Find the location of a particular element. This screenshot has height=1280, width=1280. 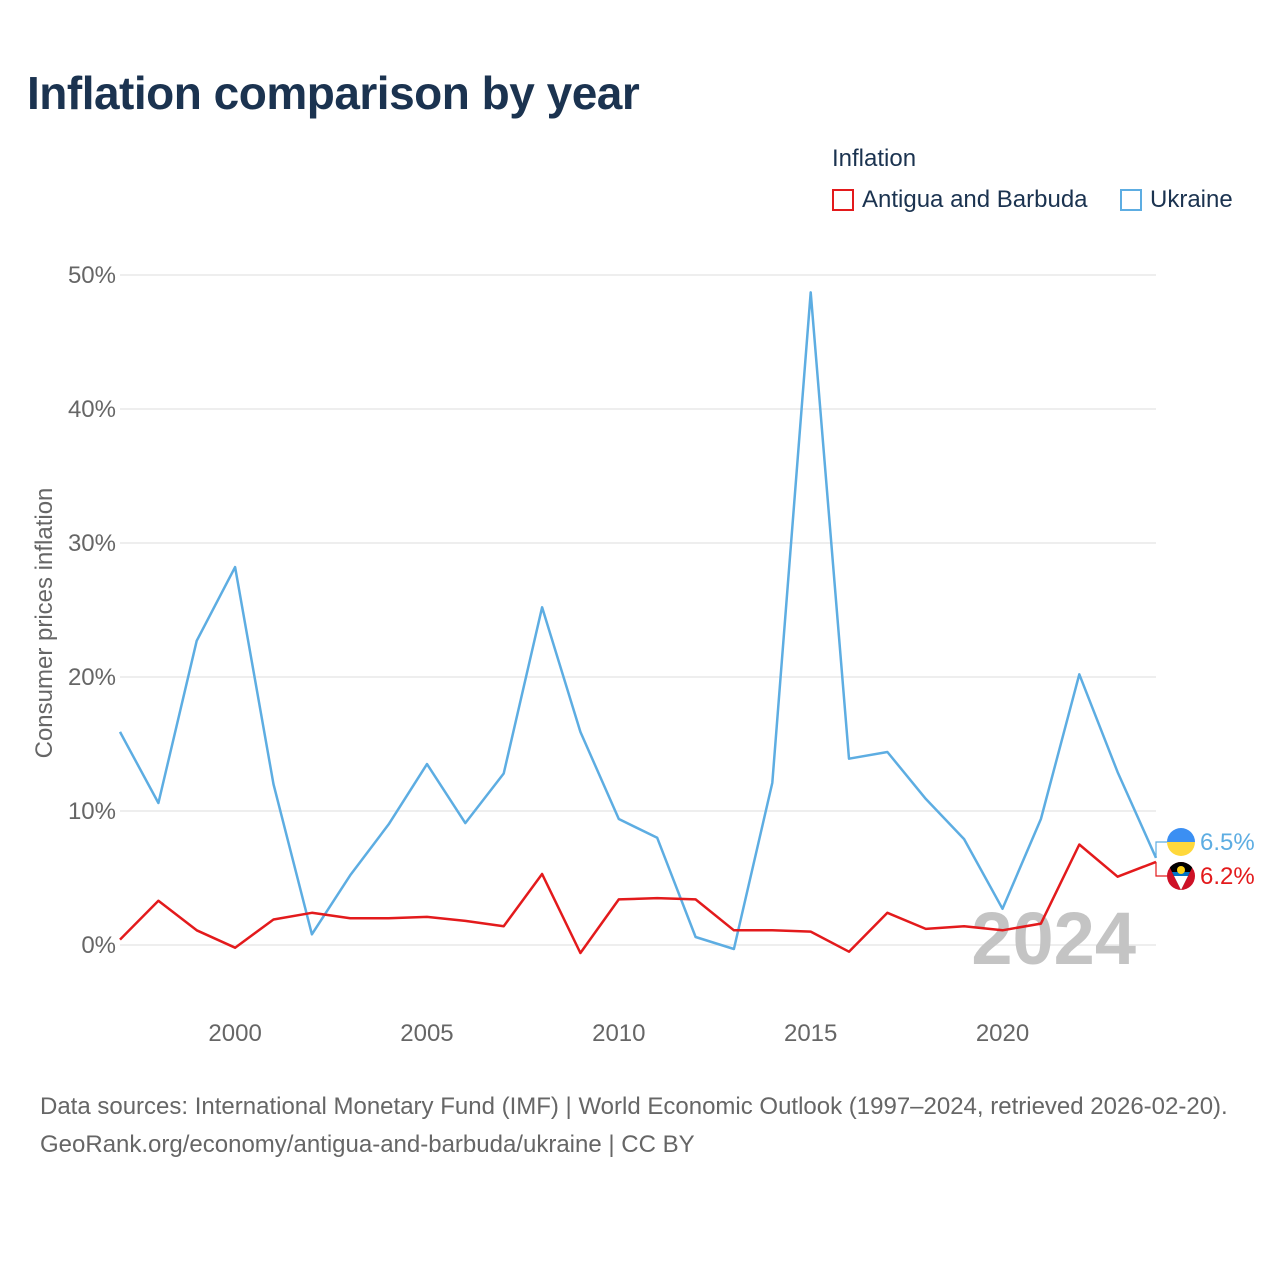

y-tick-label: 20% is located at coordinates (92, 677).